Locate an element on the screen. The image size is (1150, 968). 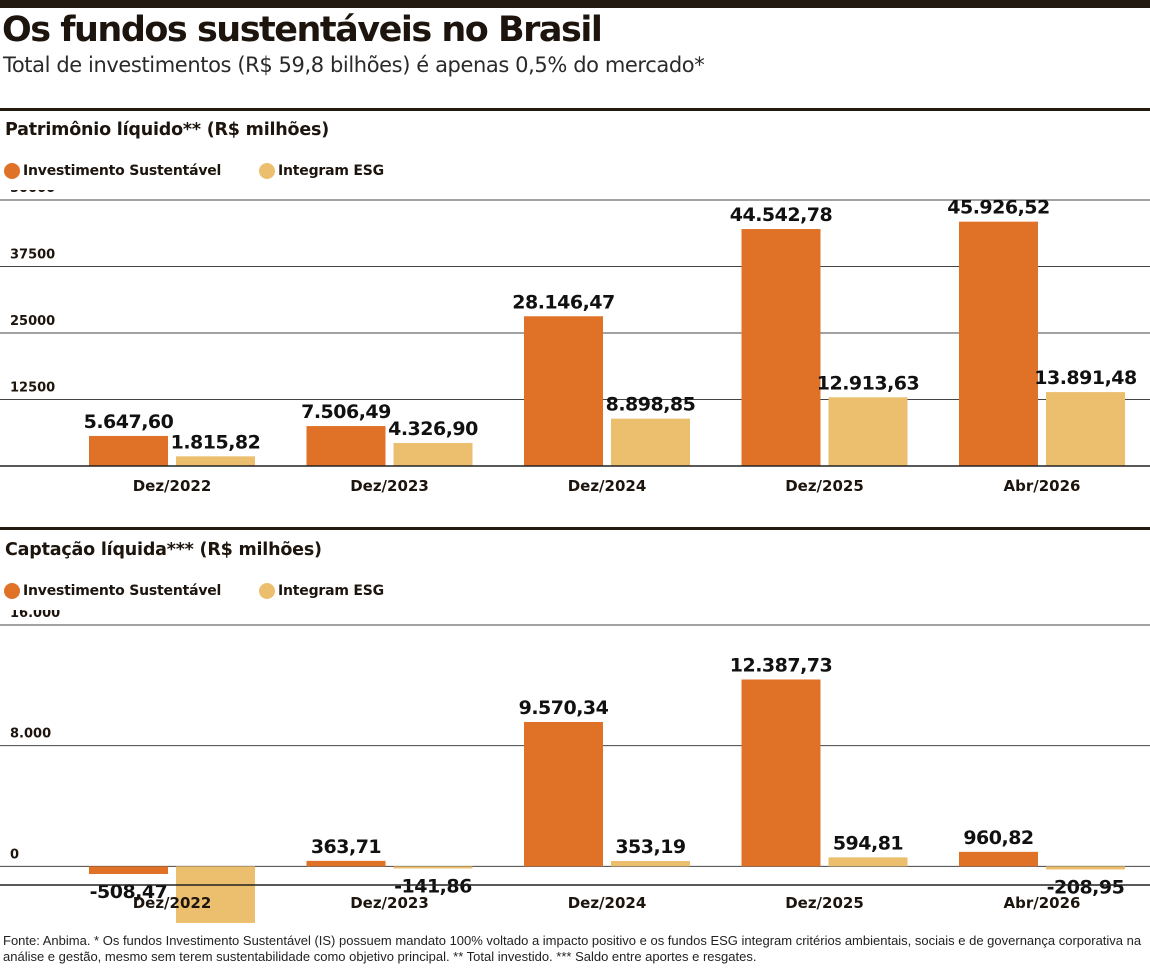
data-label: 44.542,78 is located at coordinates (781, 215).